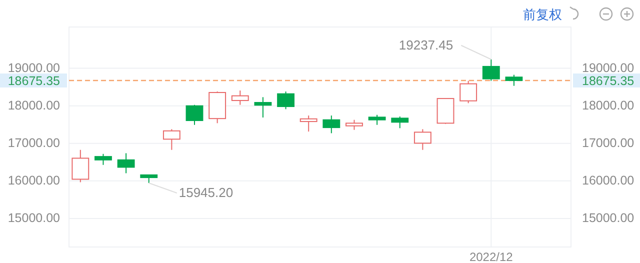 The image size is (640, 263). I want to click on y2-tick-label: 16000.00, so click(608, 180).